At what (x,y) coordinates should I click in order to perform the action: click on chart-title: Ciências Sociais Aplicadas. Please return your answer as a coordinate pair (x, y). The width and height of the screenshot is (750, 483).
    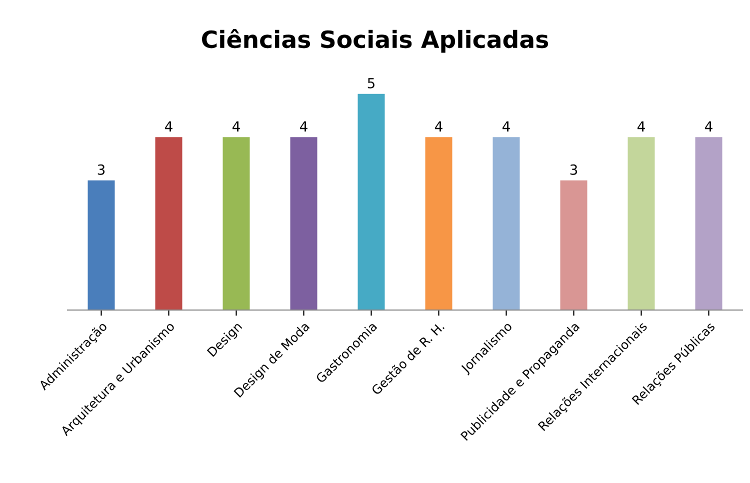
    Looking at the image, I should click on (375, 40).